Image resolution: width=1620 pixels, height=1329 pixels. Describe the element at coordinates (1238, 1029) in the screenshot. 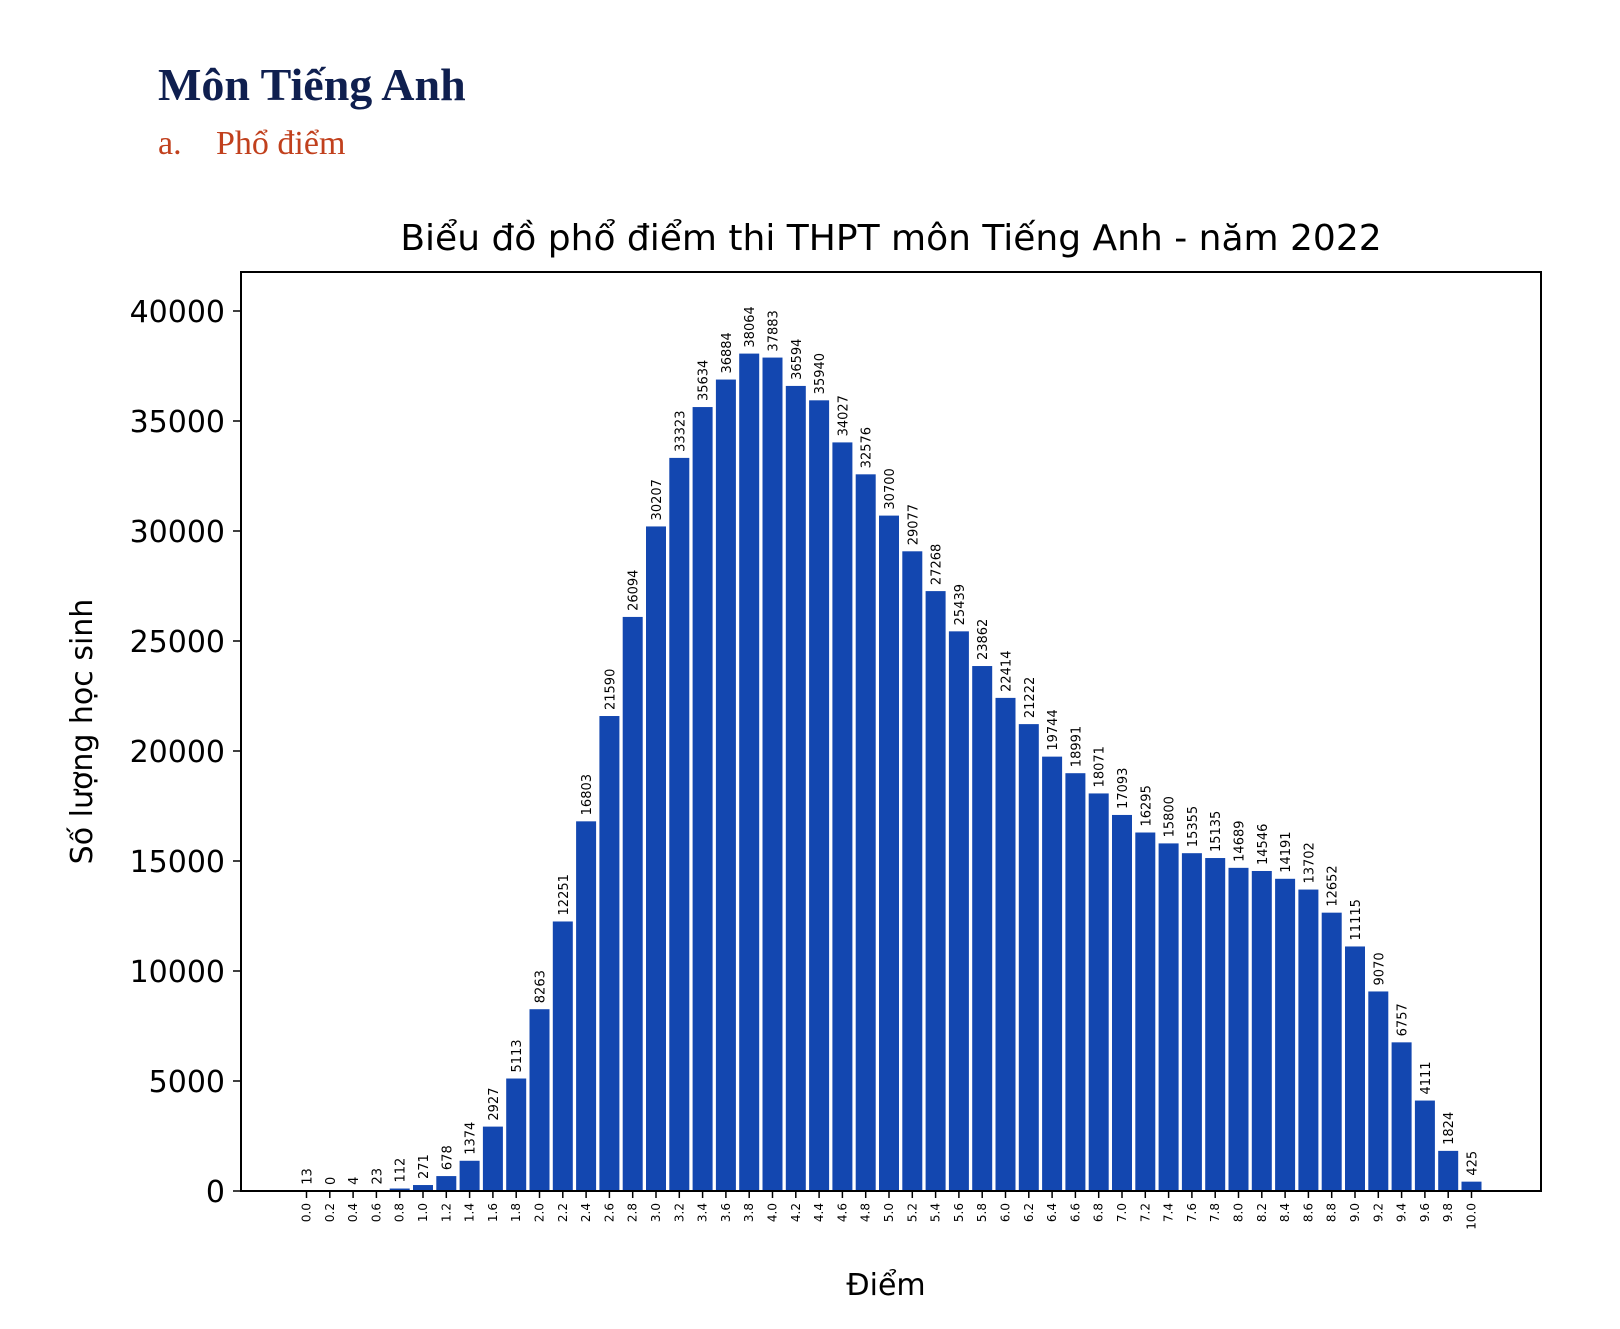

I see `bar-8.0` at that location.